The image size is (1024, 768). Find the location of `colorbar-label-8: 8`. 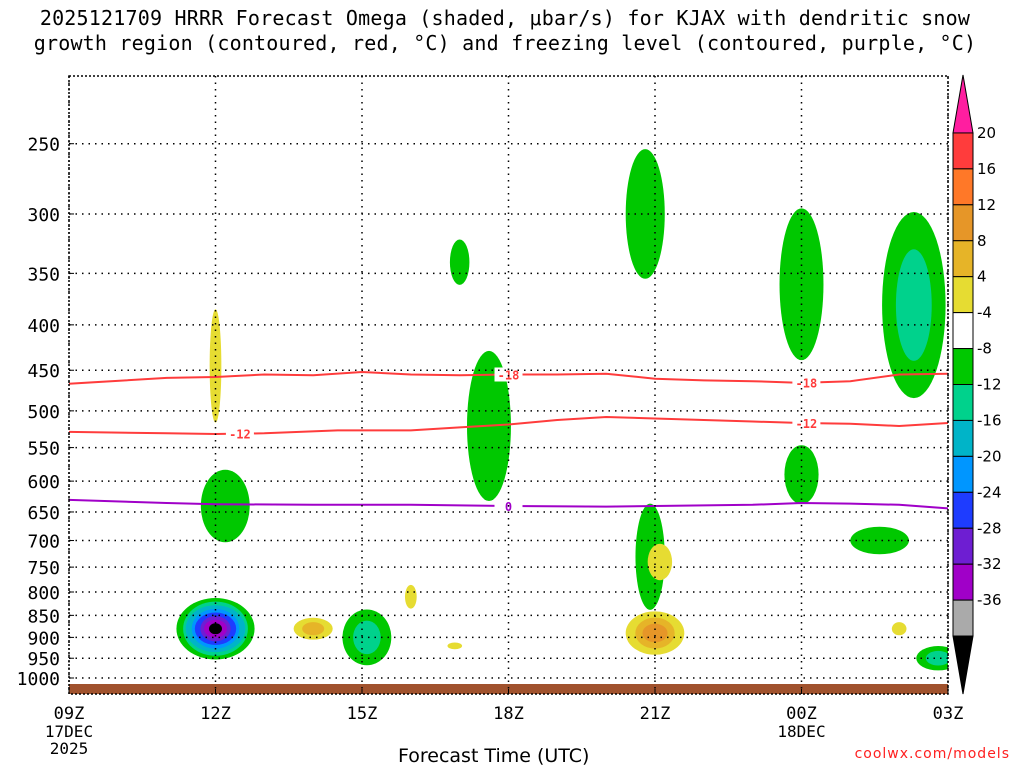

colorbar-label-8: 8 is located at coordinates (982, 241).